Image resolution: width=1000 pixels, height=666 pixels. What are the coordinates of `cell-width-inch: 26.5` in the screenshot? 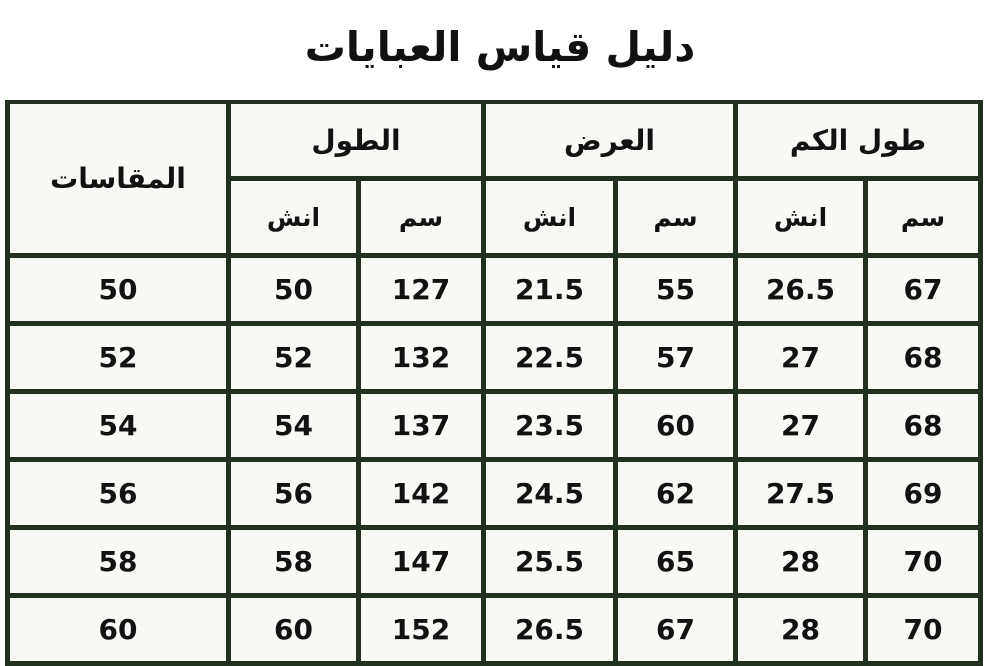 It's located at (549, 629).